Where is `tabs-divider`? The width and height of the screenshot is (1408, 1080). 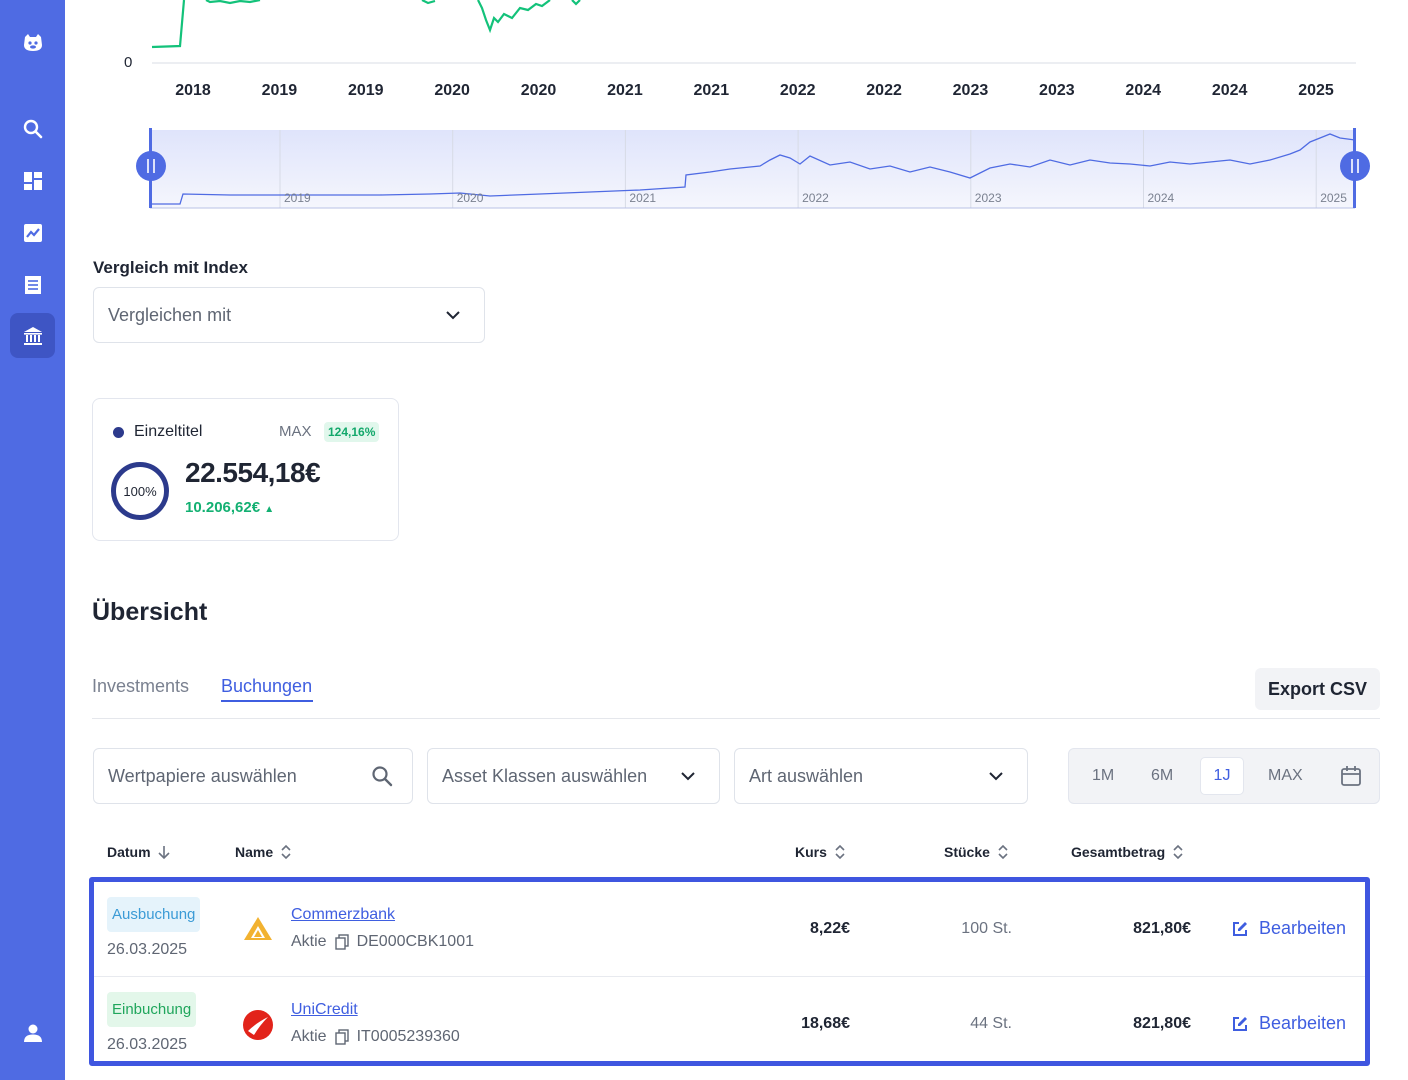
tabs-divider is located at coordinates (736, 718).